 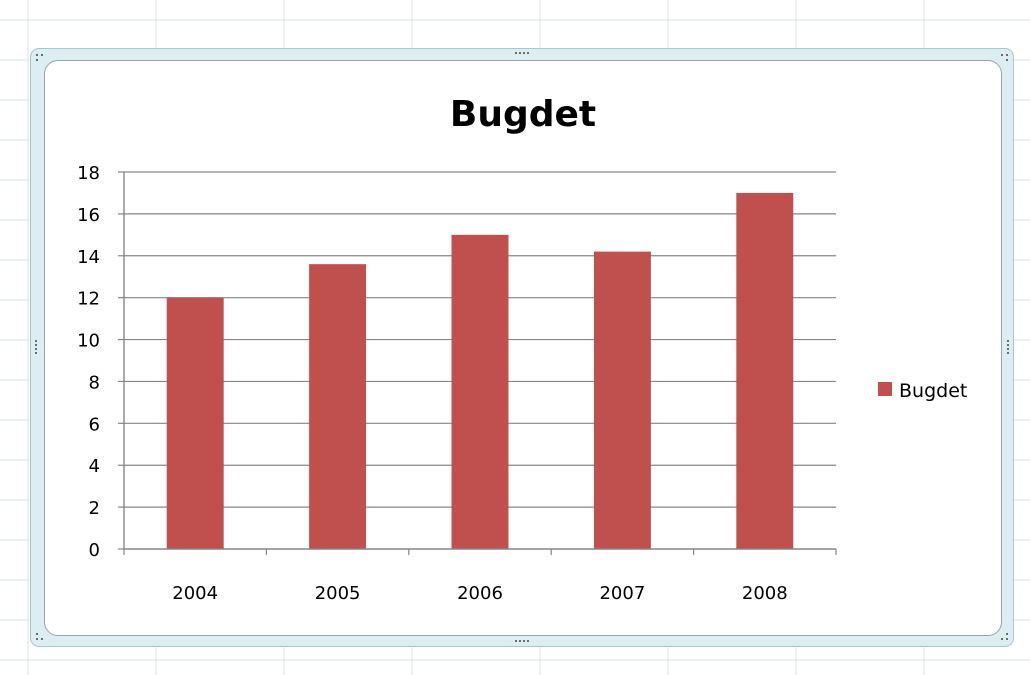 I want to click on x-tick-label: 2005, so click(x=338, y=593).